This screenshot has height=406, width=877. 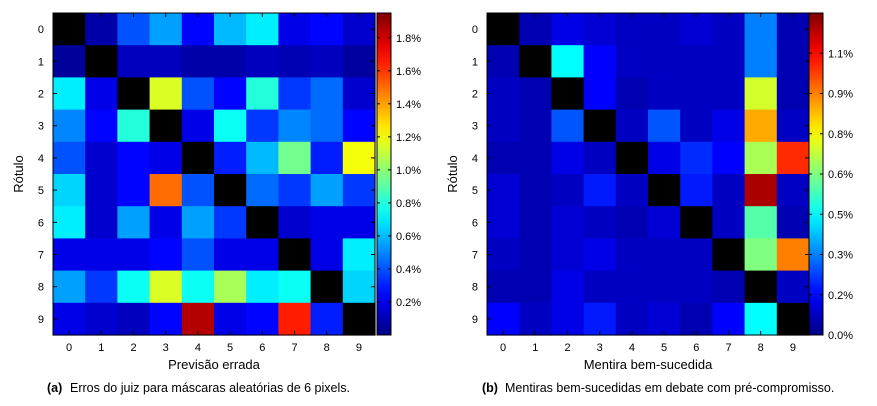 What do you see at coordinates (384, 174) in the screenshot?
I see `colorbar` at bounding box center [384, 174].